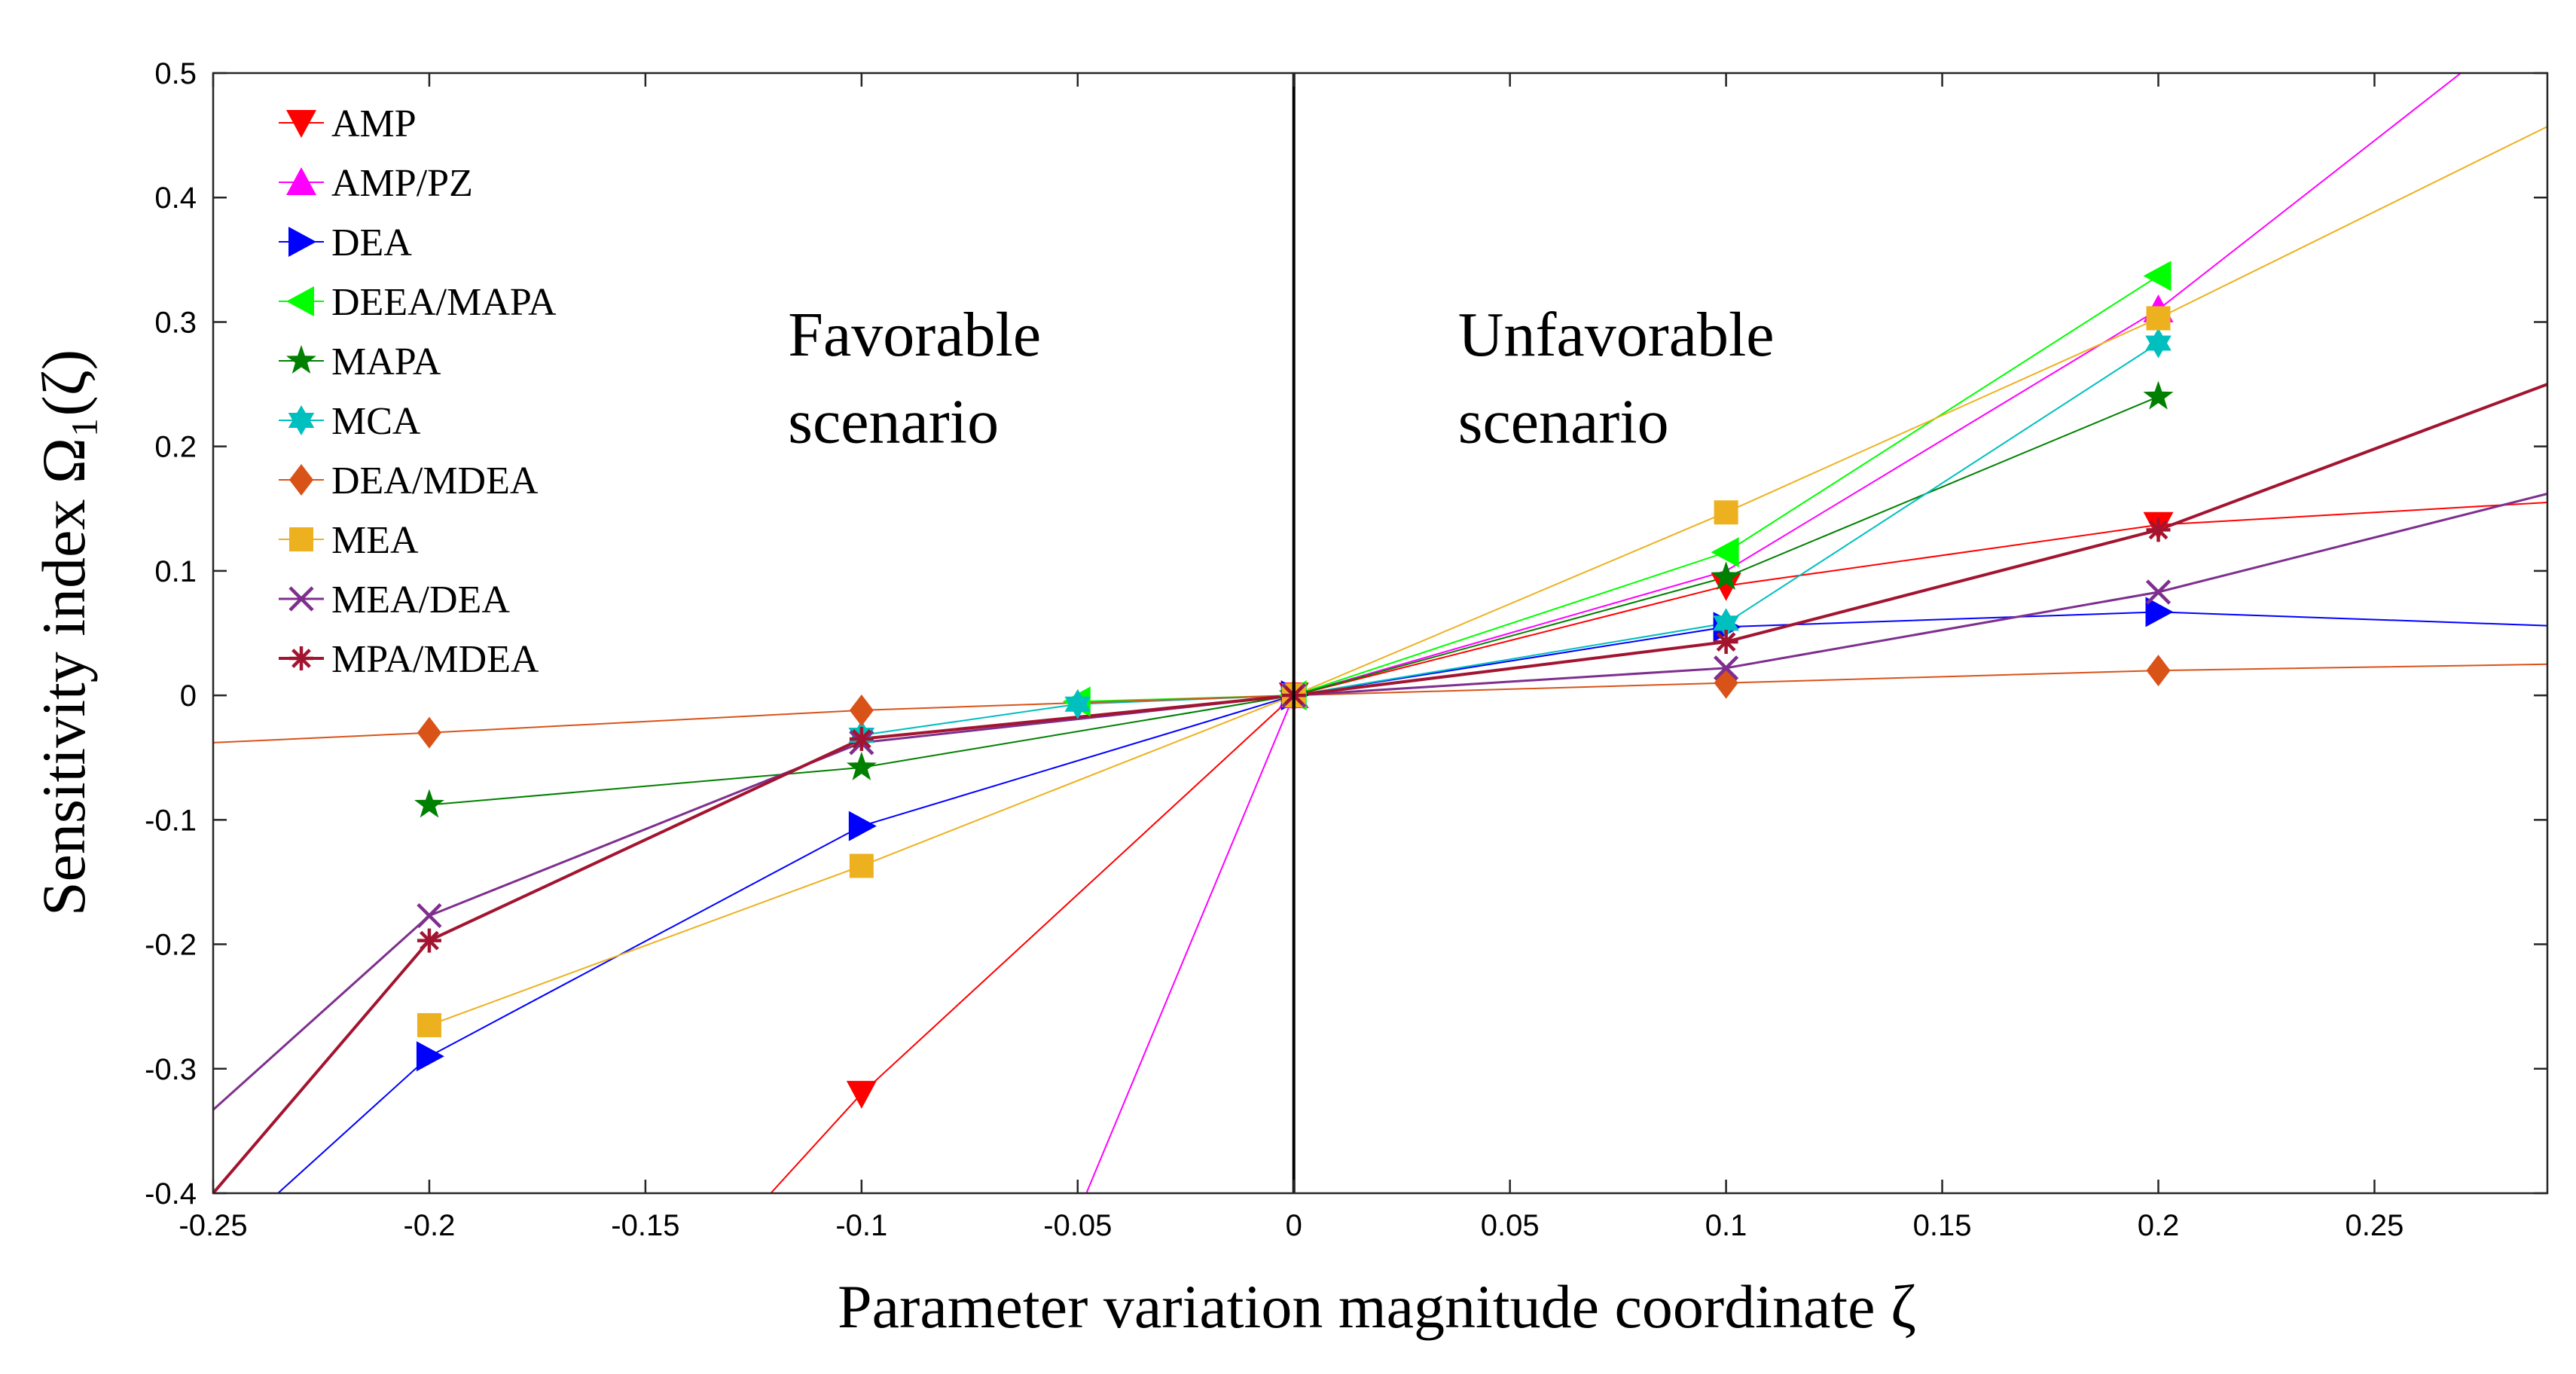 The image size is (2576, 1374). I want to click on x-tick-label: -0.15, so click(645, 1225).